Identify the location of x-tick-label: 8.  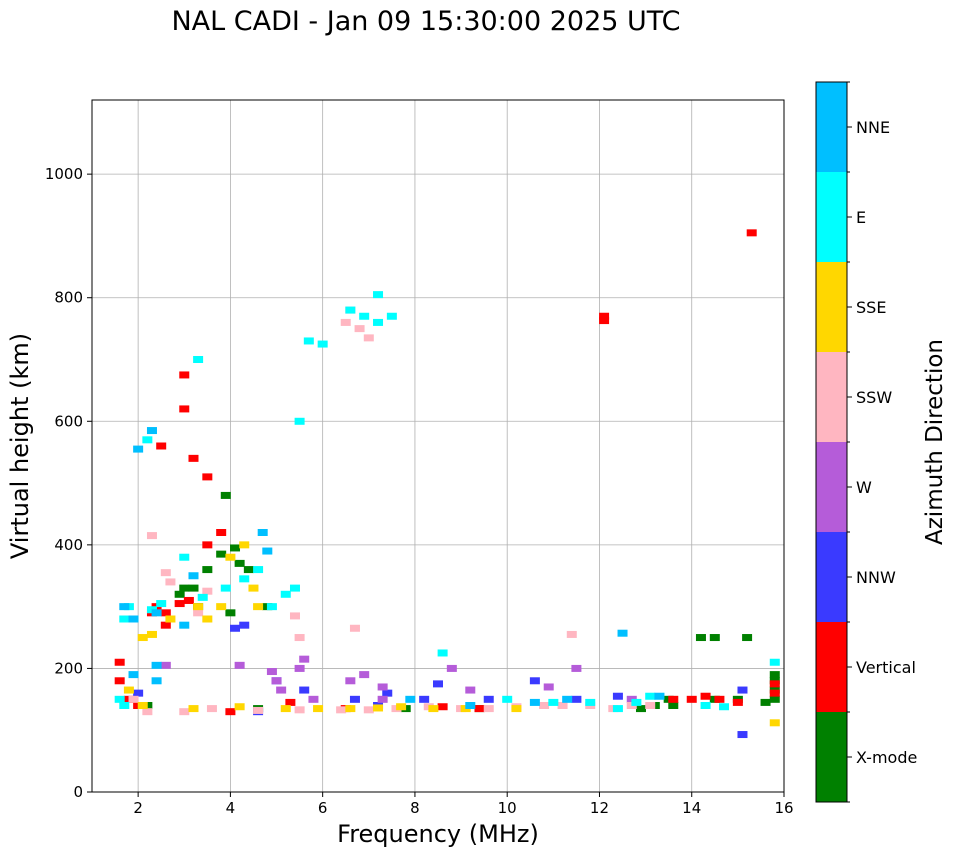
(415, 808).